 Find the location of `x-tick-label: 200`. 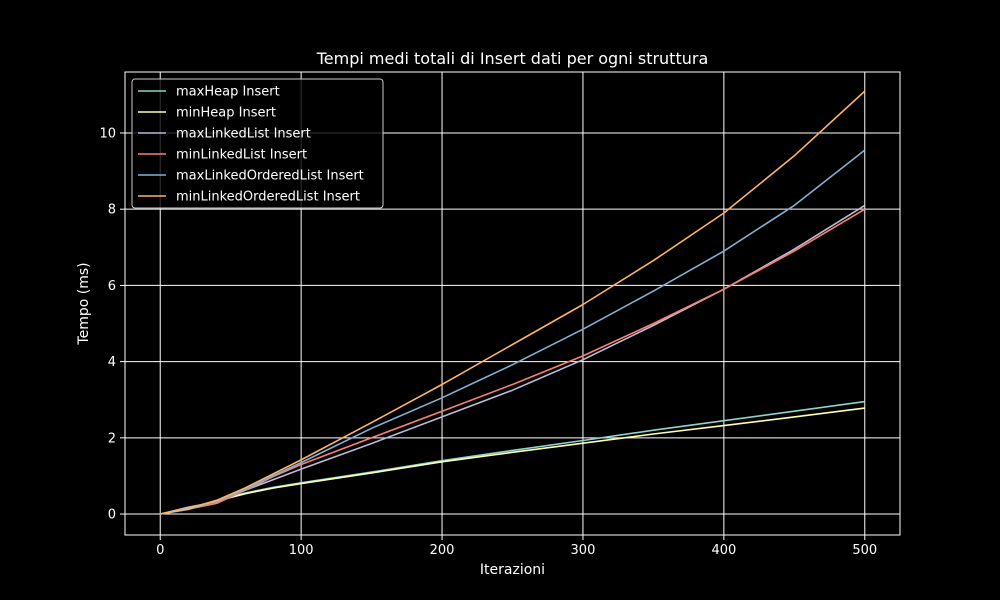

x-tick-label: 200 is located at coordinates (442, 550).